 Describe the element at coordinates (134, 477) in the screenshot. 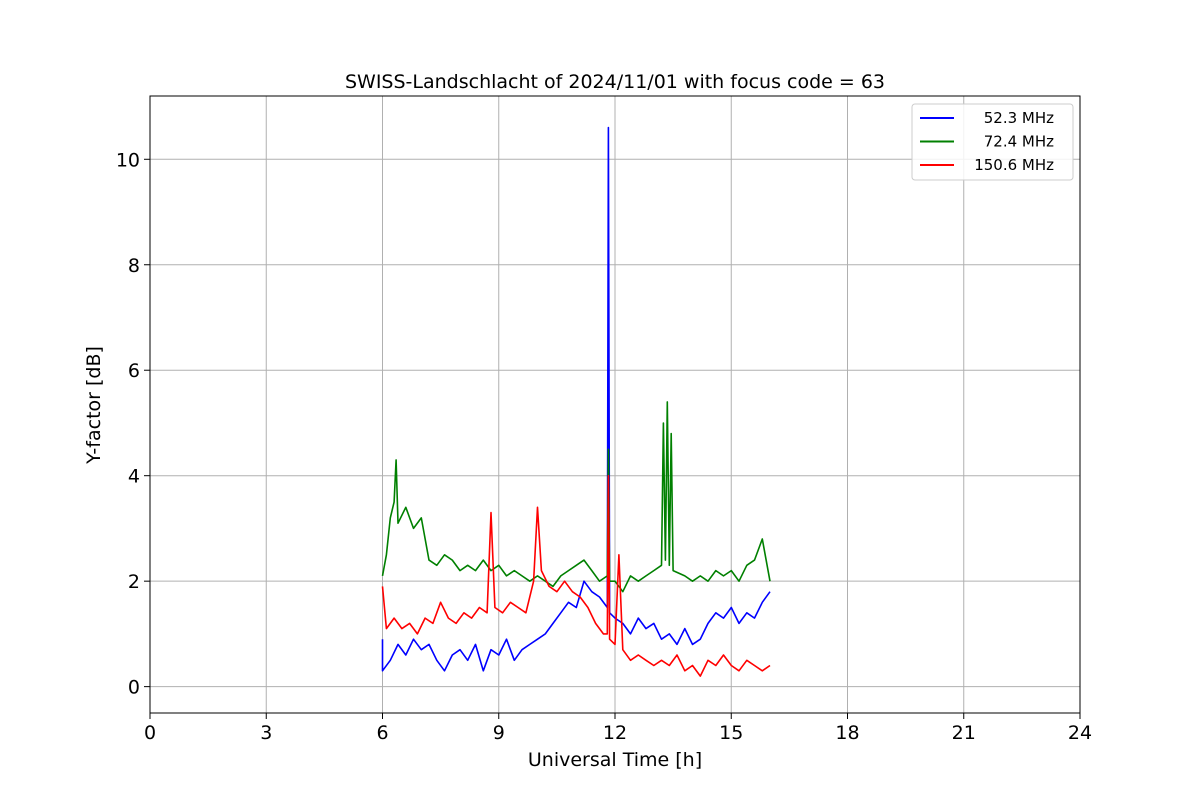

I see `y-tick-label: 4` at that location.